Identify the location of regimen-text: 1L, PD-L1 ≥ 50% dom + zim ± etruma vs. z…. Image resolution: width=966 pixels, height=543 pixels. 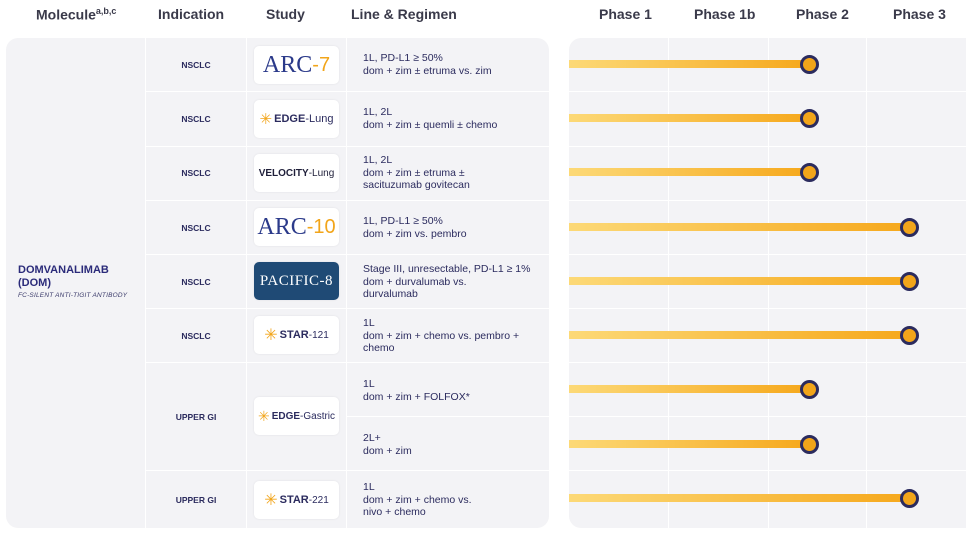
(427, 64).